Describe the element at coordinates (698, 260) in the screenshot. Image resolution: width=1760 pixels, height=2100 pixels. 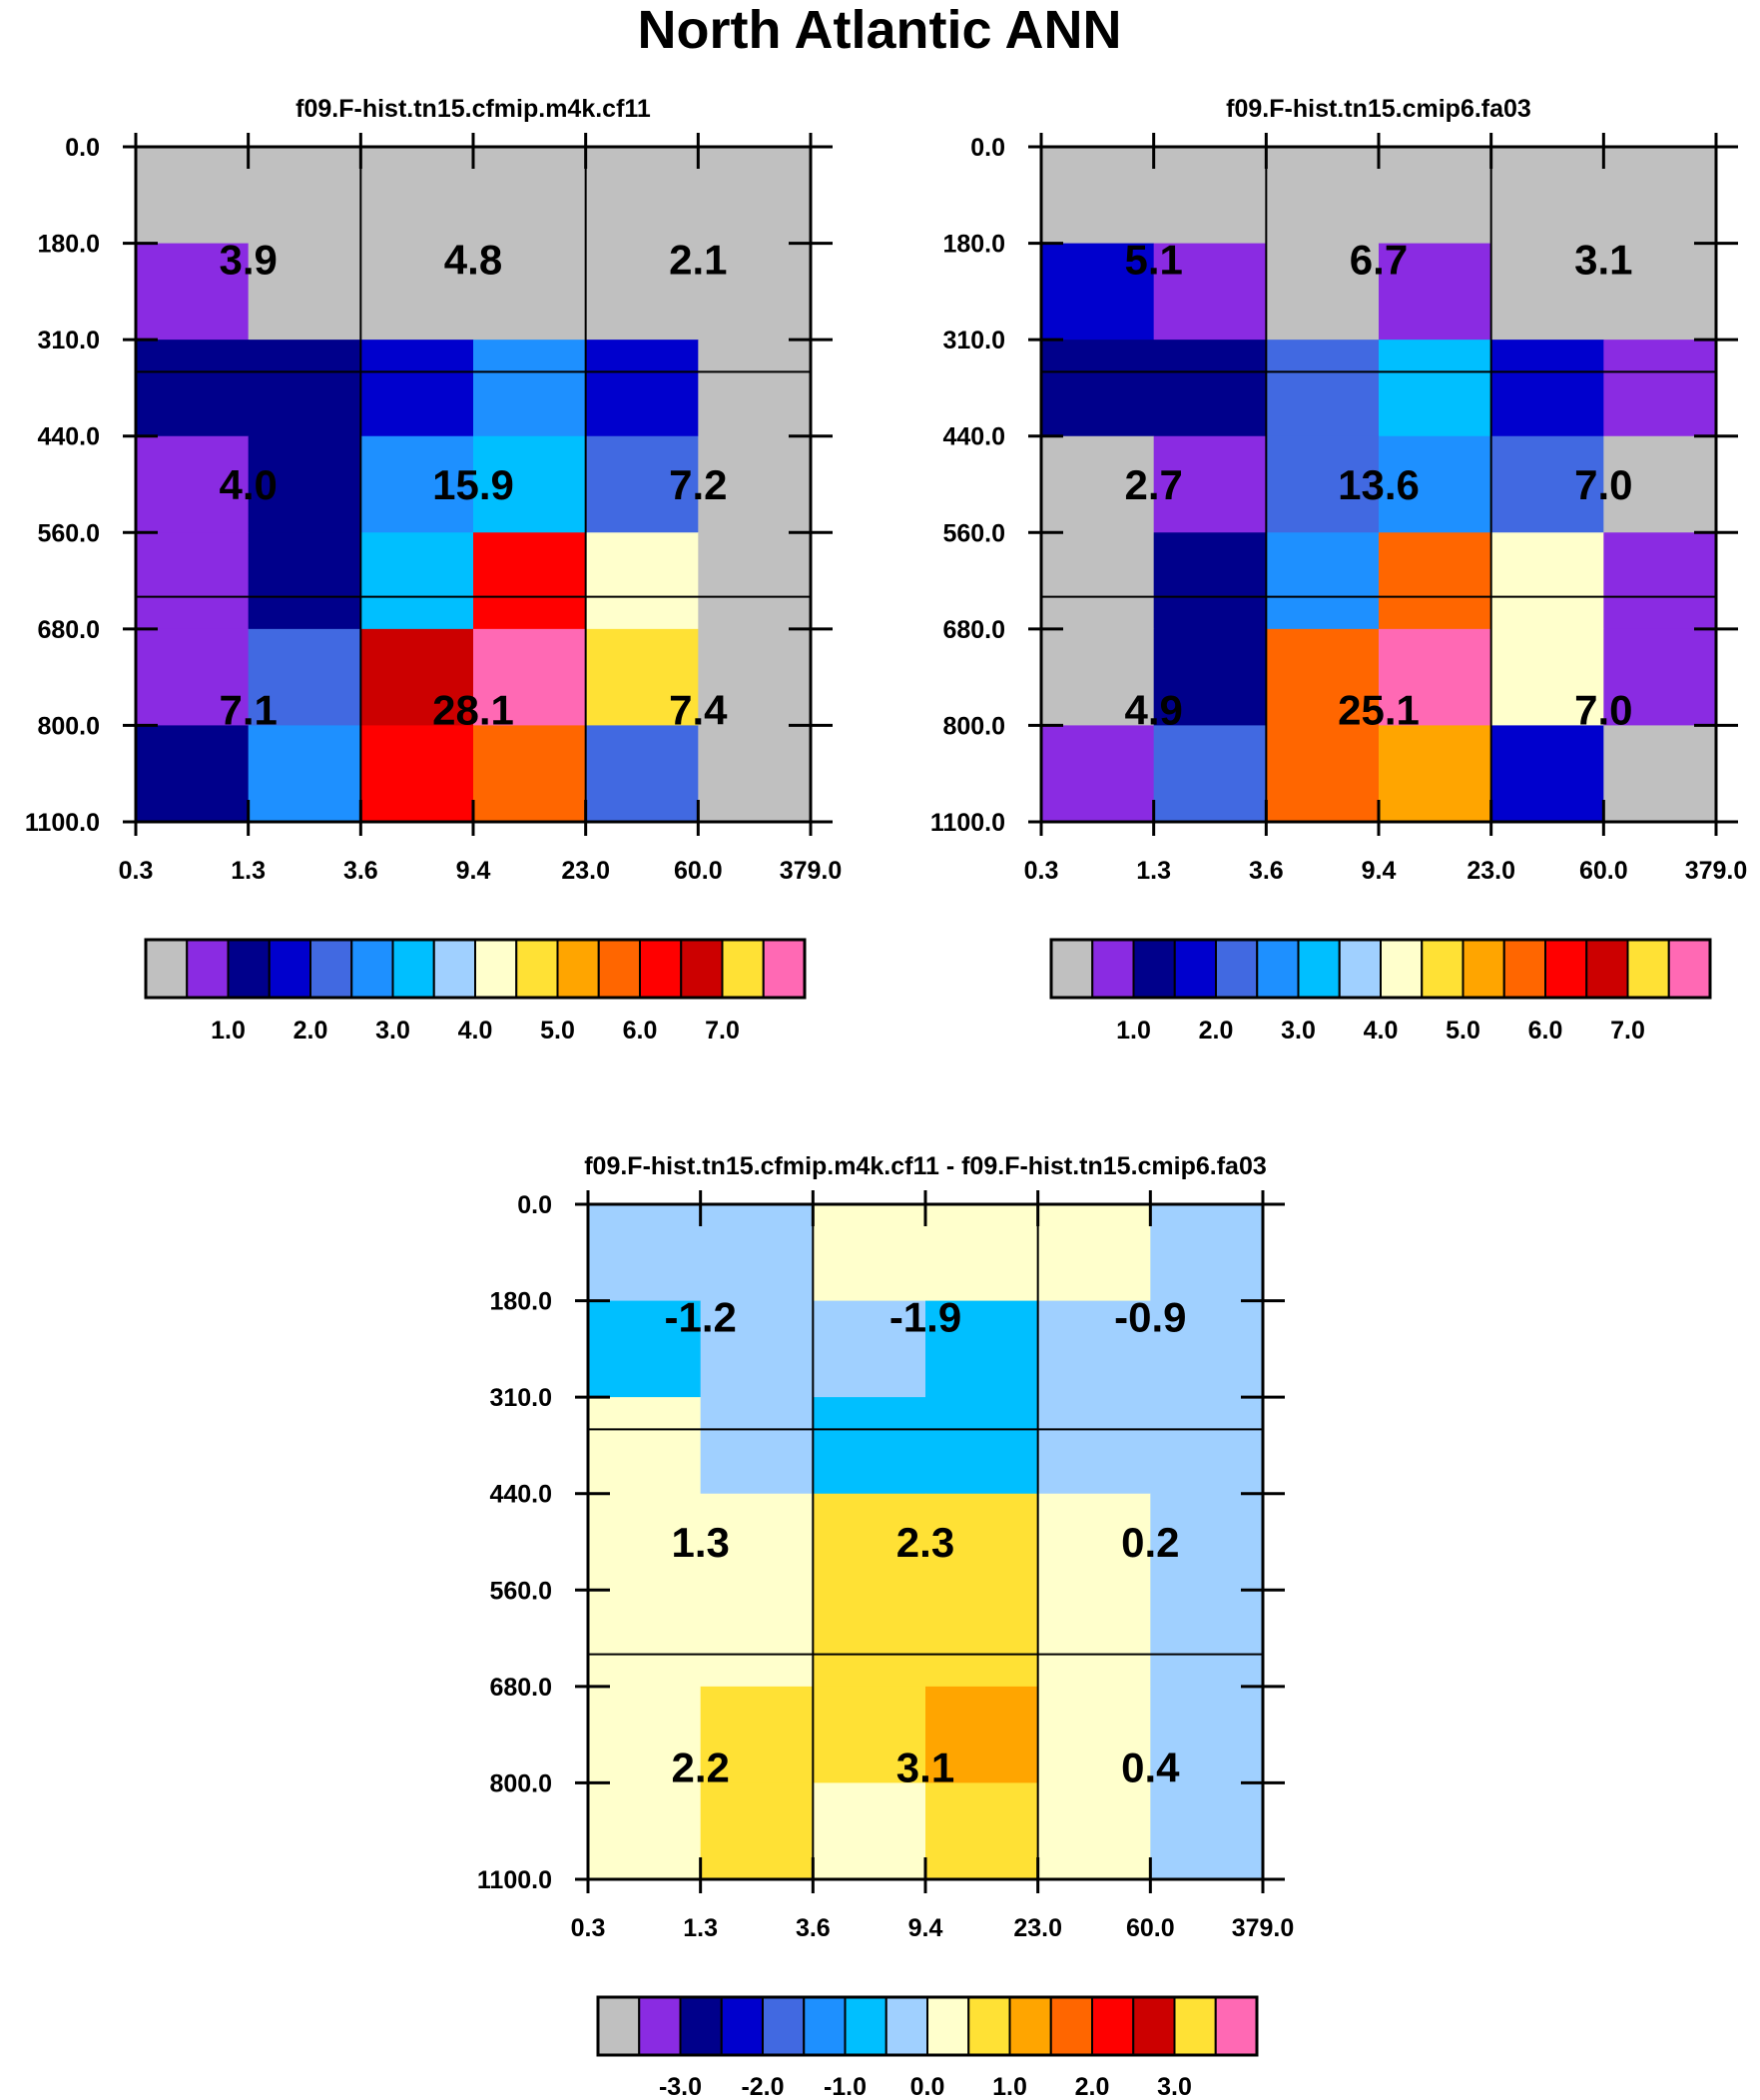
I see `box-value-label: 2.1` at that location.